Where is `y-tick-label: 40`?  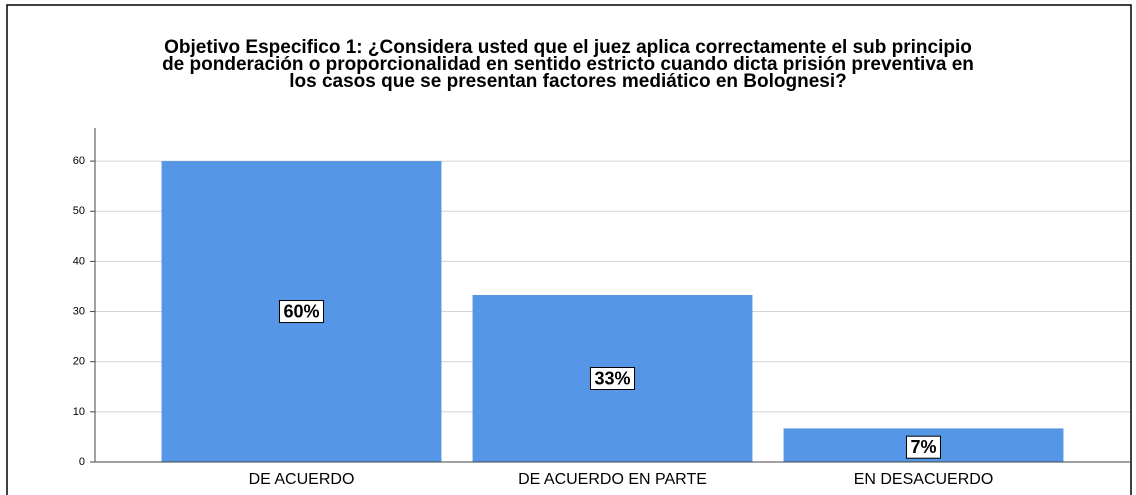
y-tick-label: 40 is located at coordinates (79, 261).